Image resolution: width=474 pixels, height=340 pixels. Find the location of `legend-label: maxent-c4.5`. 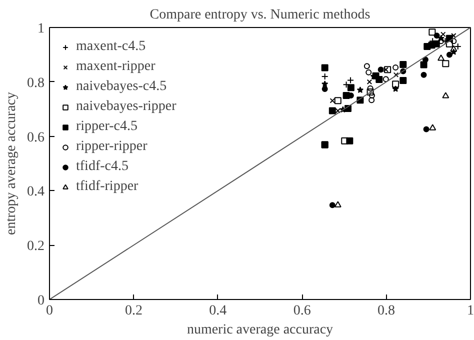

legend-label: maxent-c4.5 is located at coordinates (111, 47).